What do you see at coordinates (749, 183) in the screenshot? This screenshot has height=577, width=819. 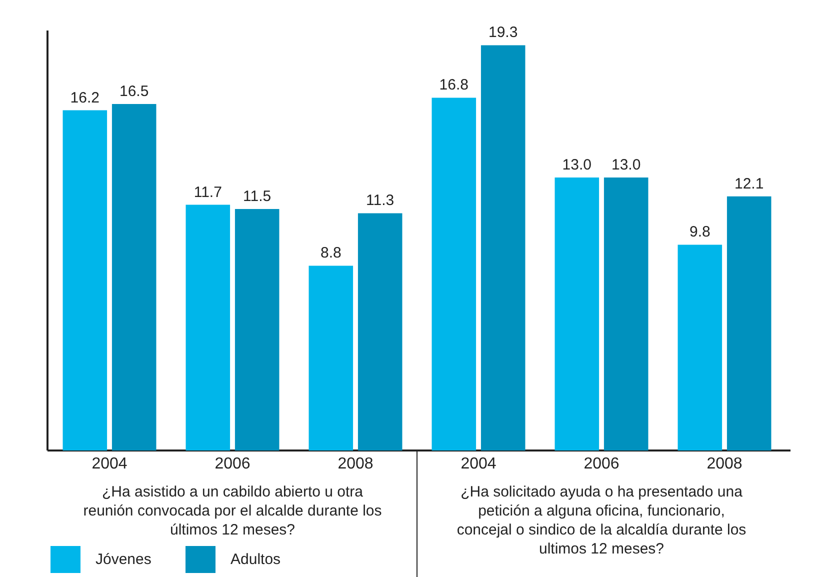 I see `data-label: 12.1` at bounding box center [749, 183].